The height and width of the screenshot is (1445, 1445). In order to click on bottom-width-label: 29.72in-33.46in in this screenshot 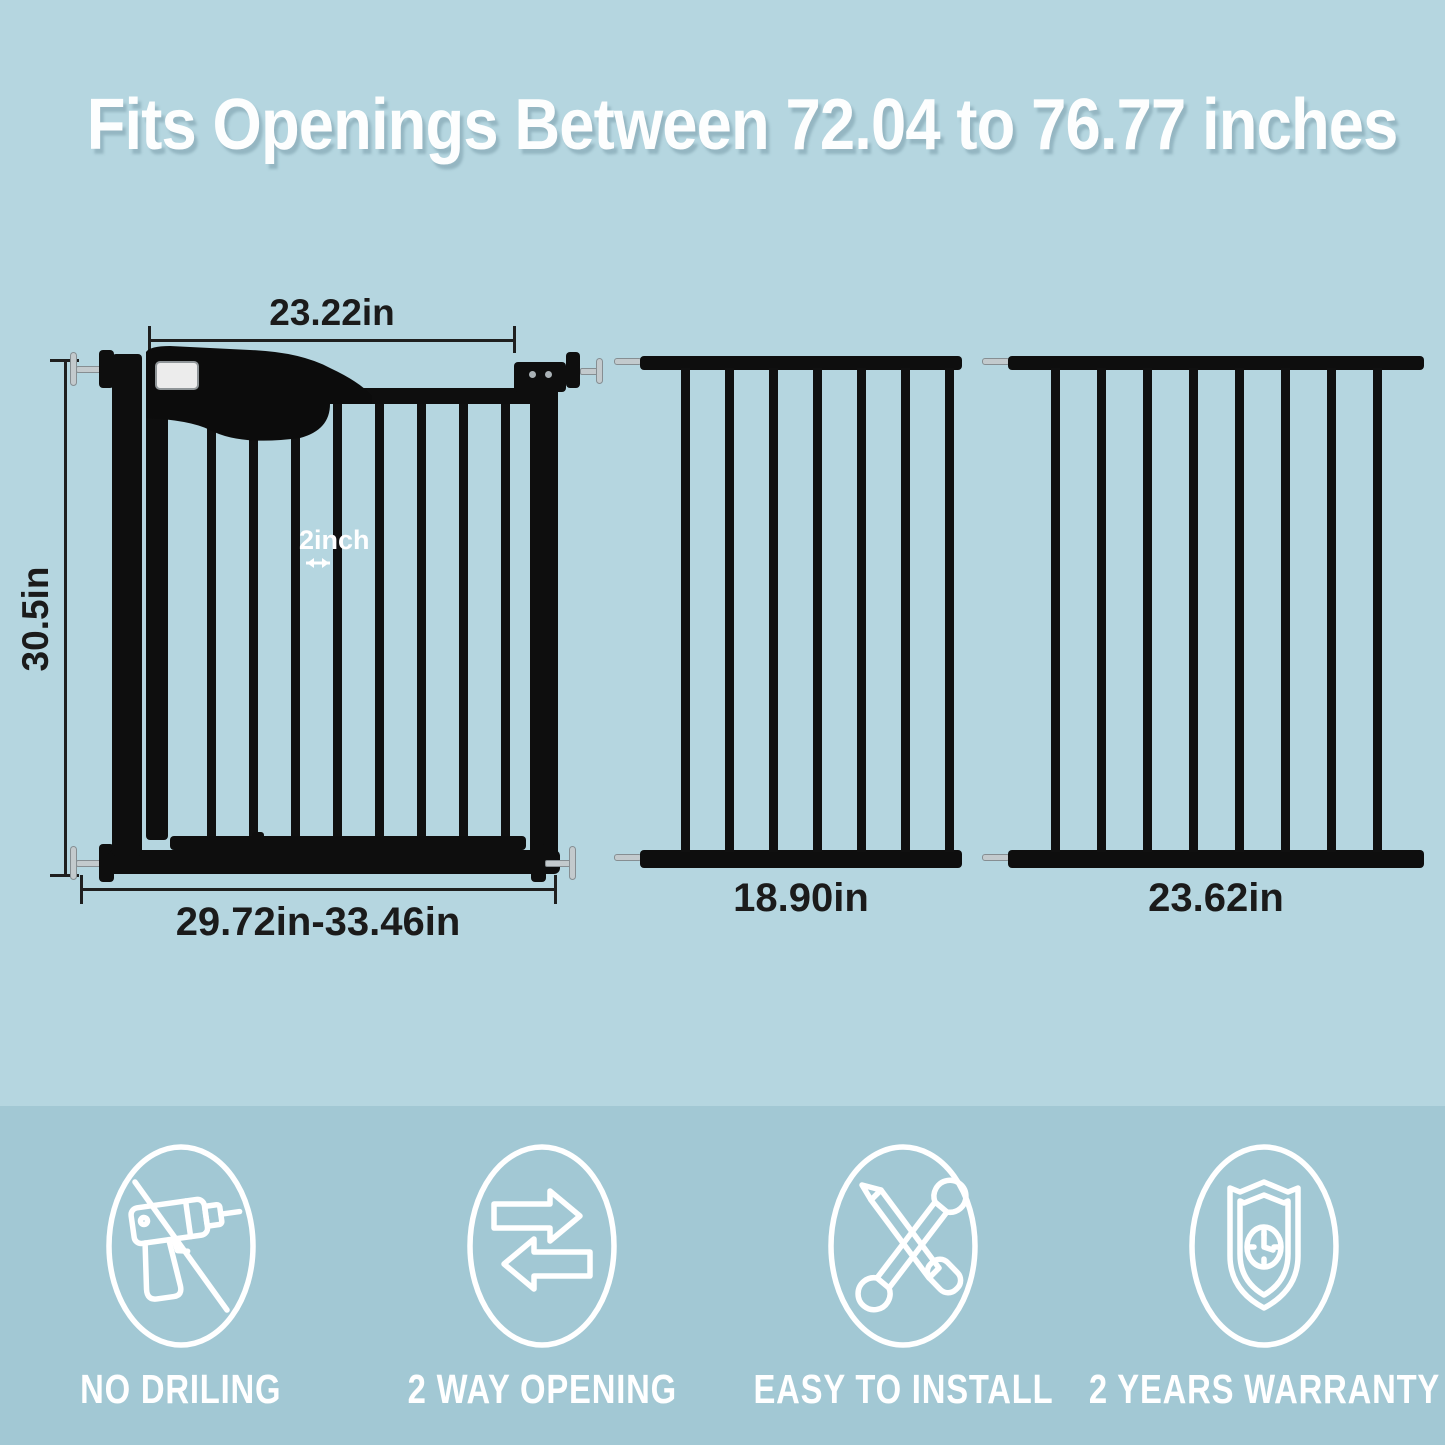, I will do `click(318, 922)`.